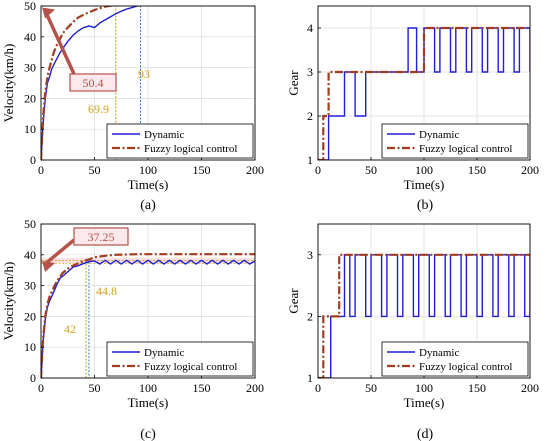 The image size is (550, 441). Describe the element at coordinates (148, 2) in the screenshot. I see `highlight-band` at that location.